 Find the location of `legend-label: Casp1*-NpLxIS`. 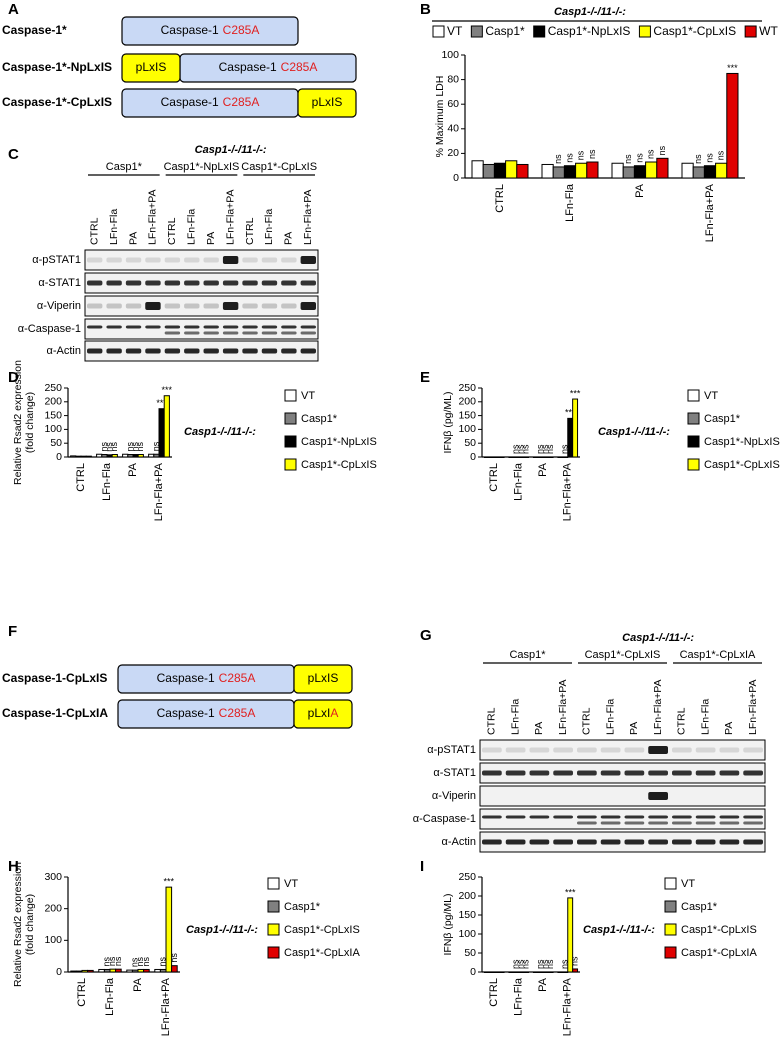

legend-label: Casp1*-NpLxIS is located at coordinates (742, 442).